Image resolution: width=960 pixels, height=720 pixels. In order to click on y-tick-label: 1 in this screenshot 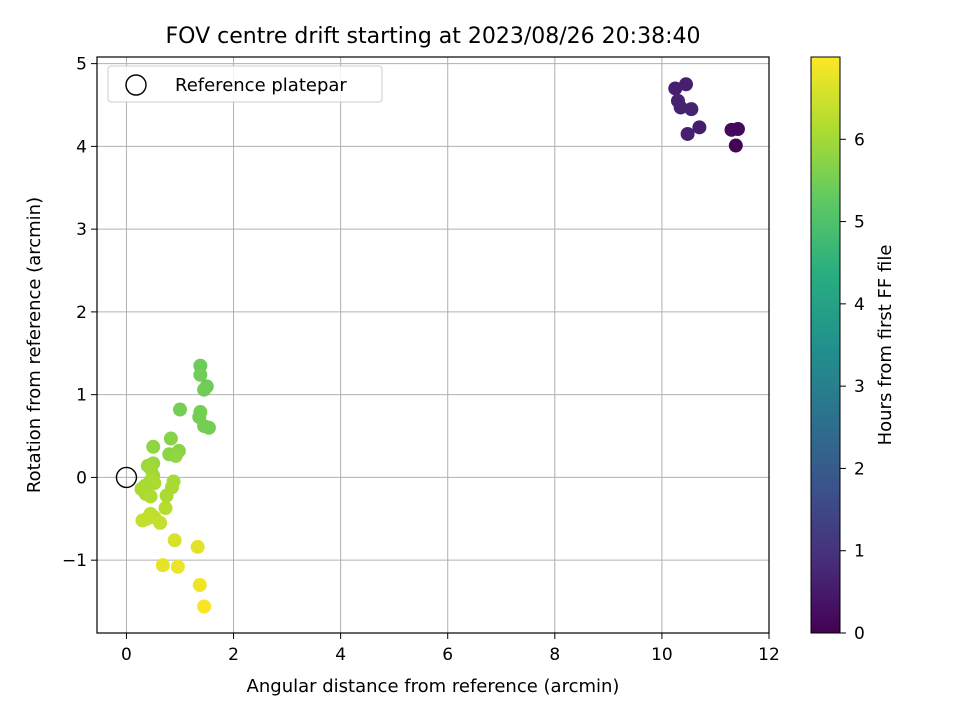, I will do `click(81, 396)`.